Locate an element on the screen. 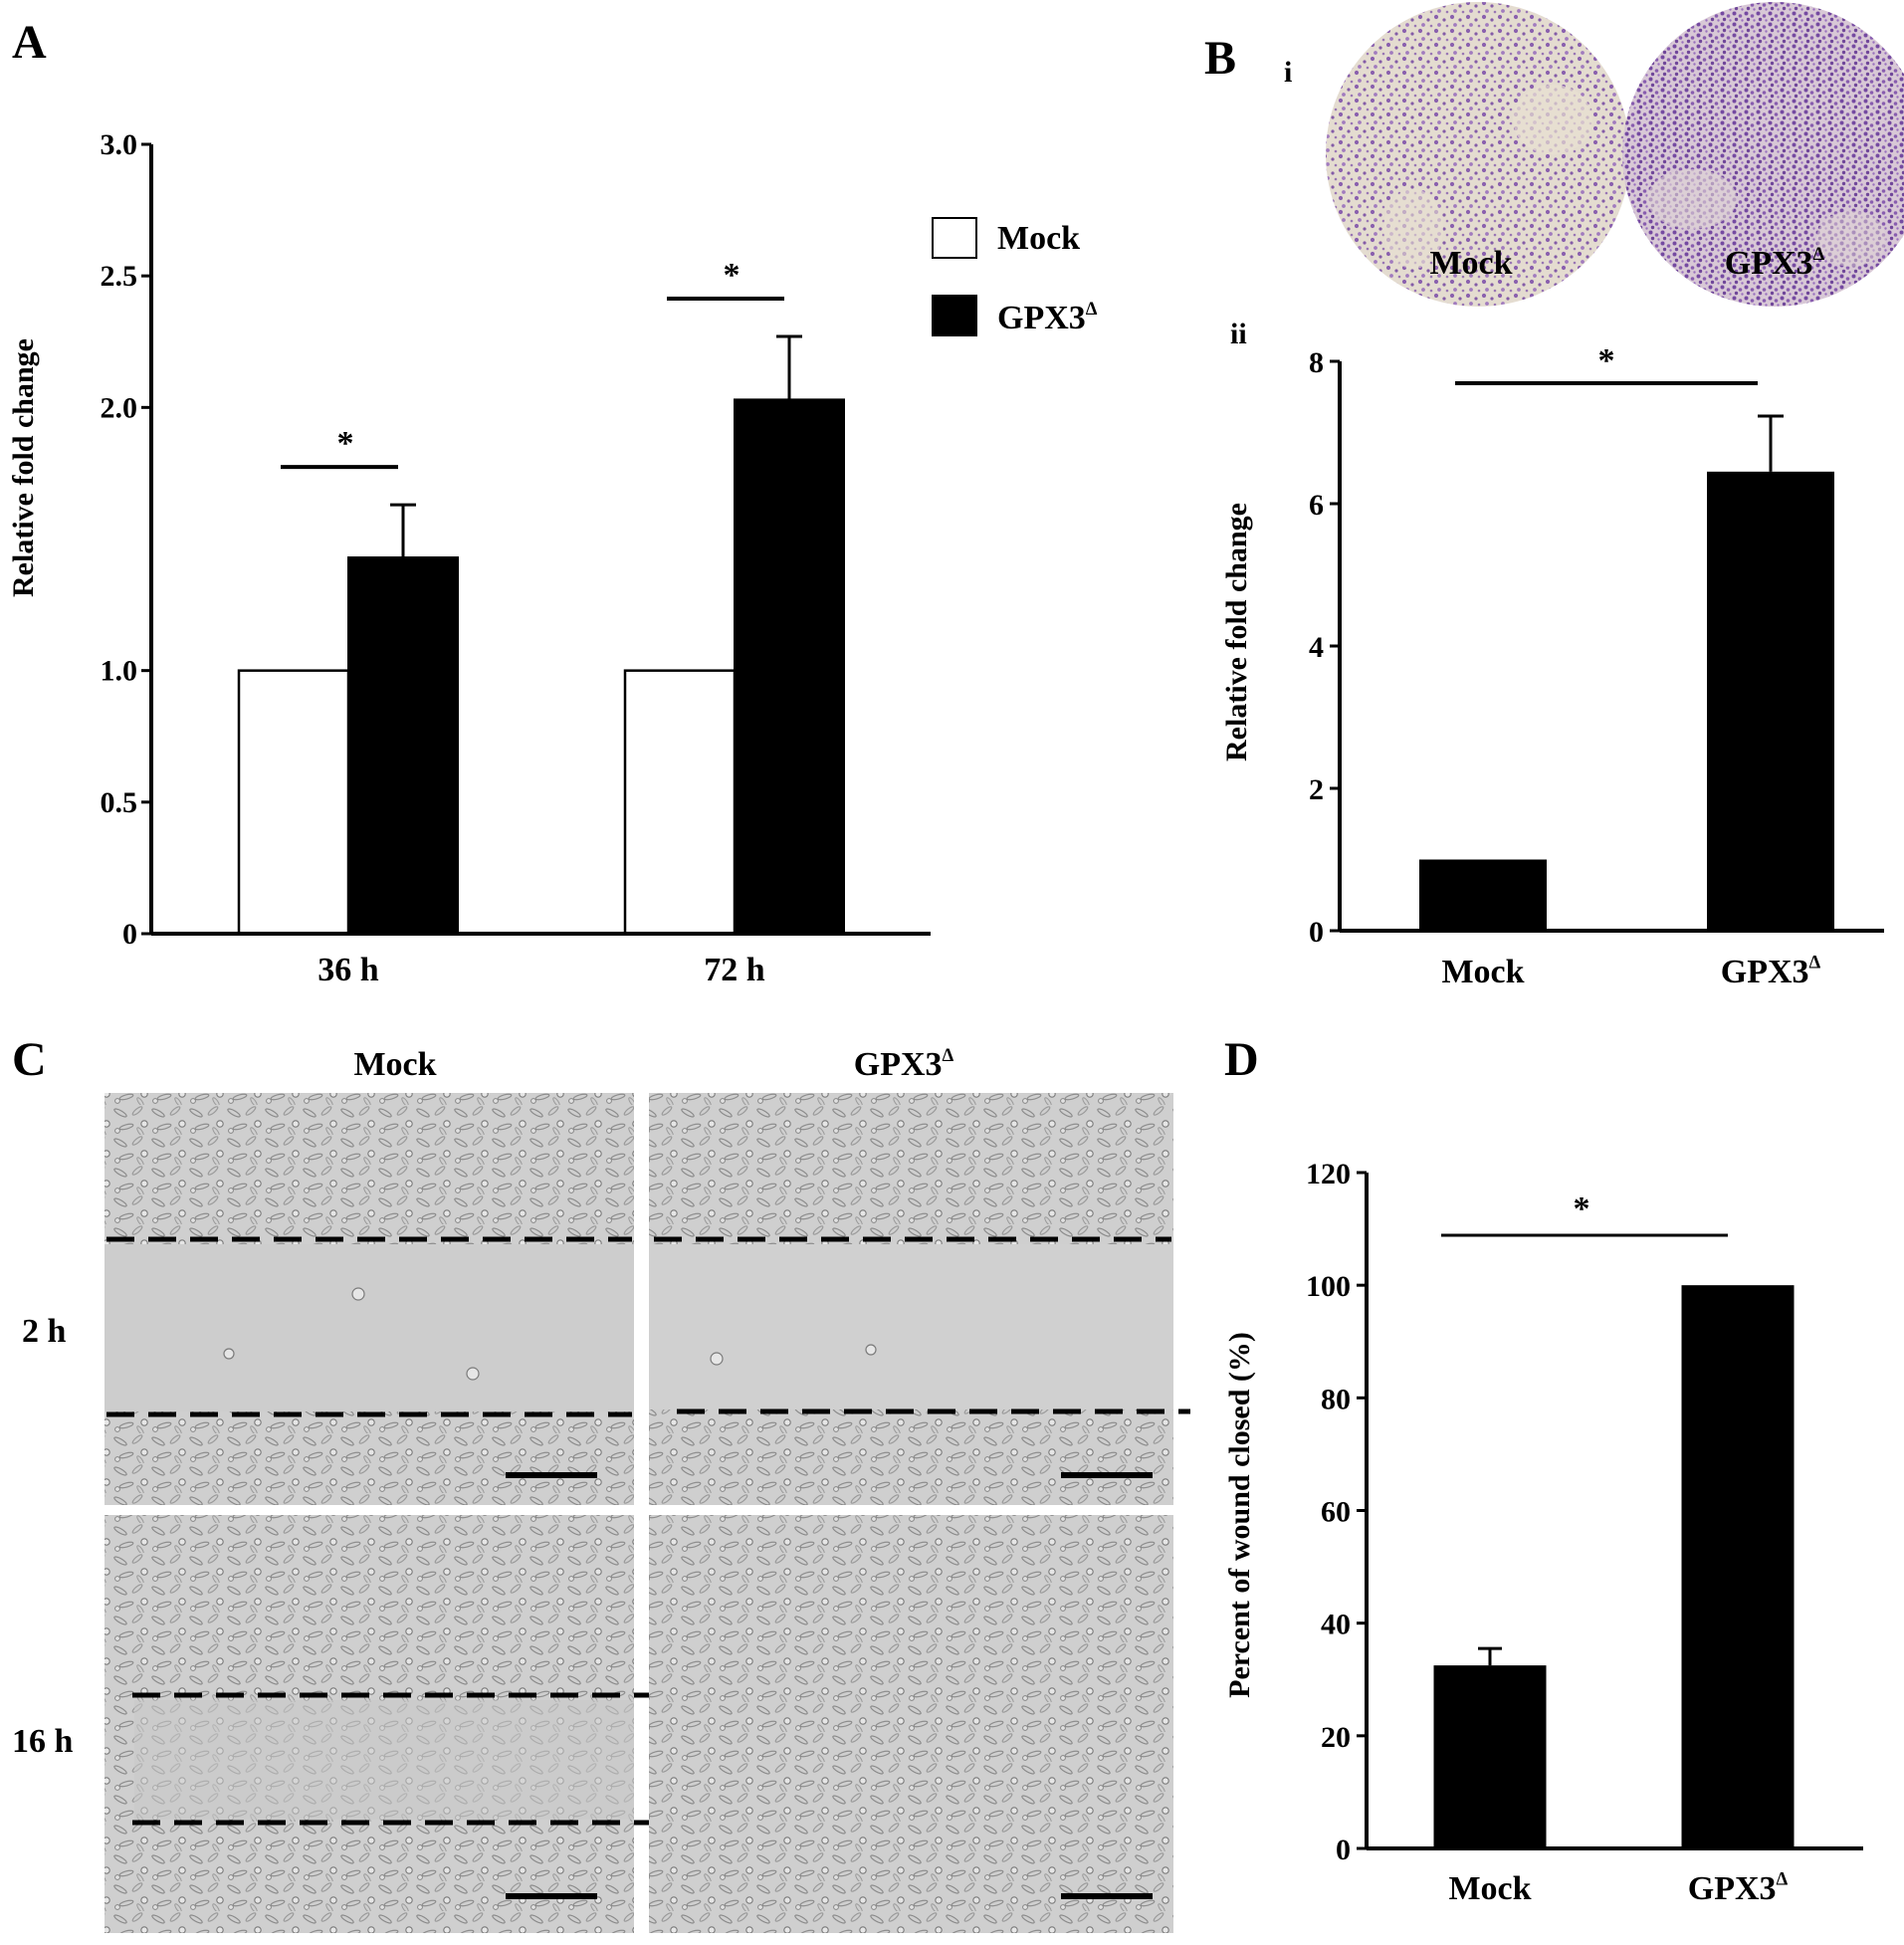  panel-label-d: D is located at coordinates (1241, 1059).